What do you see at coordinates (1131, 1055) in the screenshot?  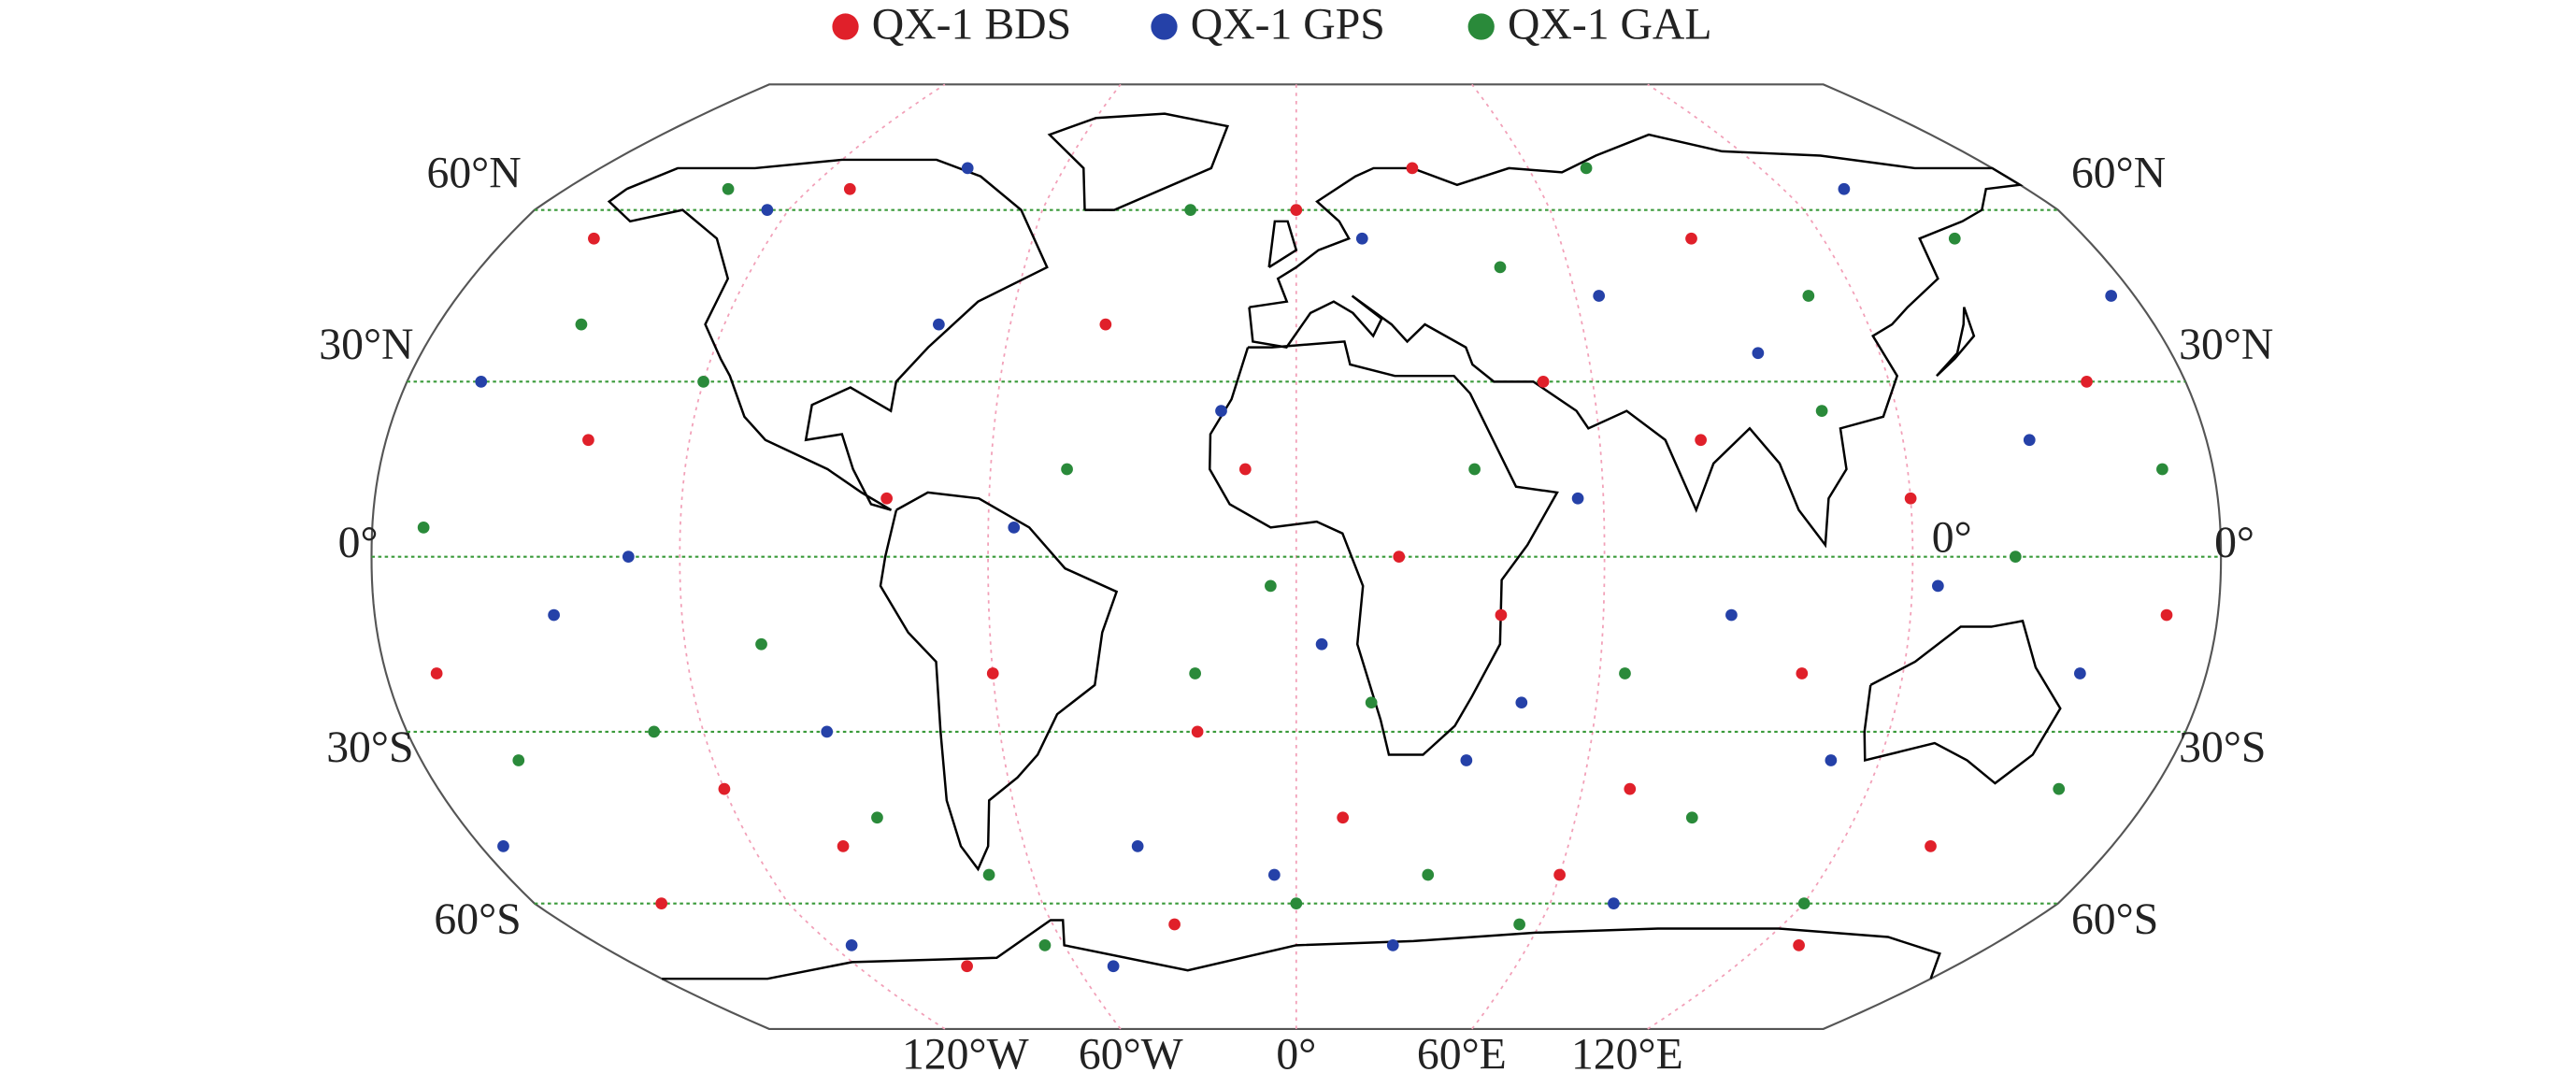 I see `x-tick-label: 60°W` at bounding box center [1131, 1055].